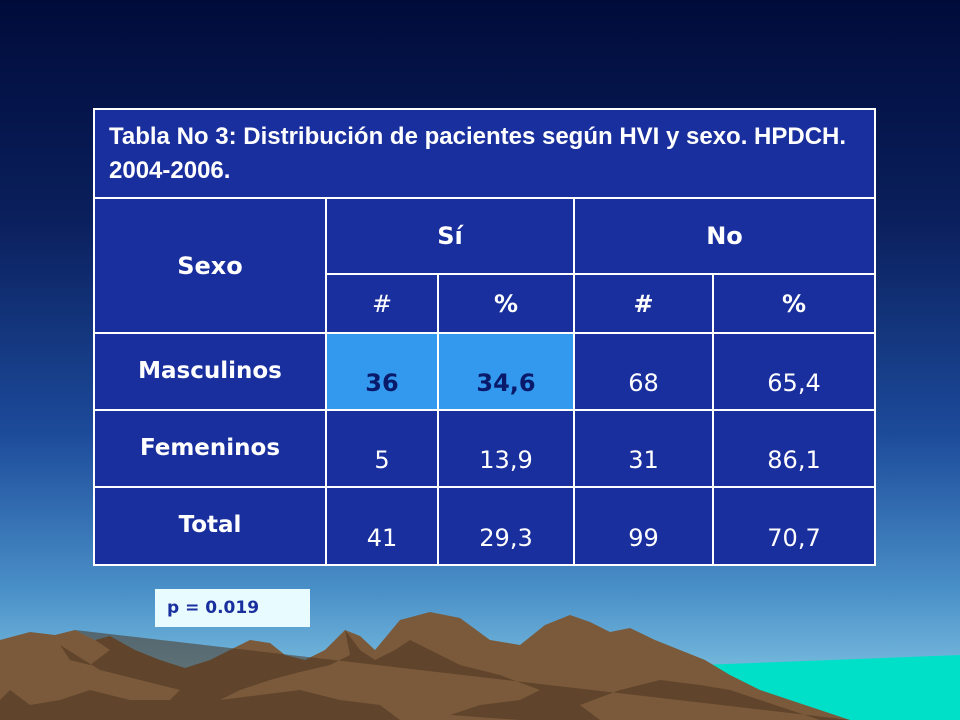 The image size is (960, 720). What do you see at coordinates (643, 303) in the screenshot?
I see `subheader-no-count: #` at bounding box center [643, 303].